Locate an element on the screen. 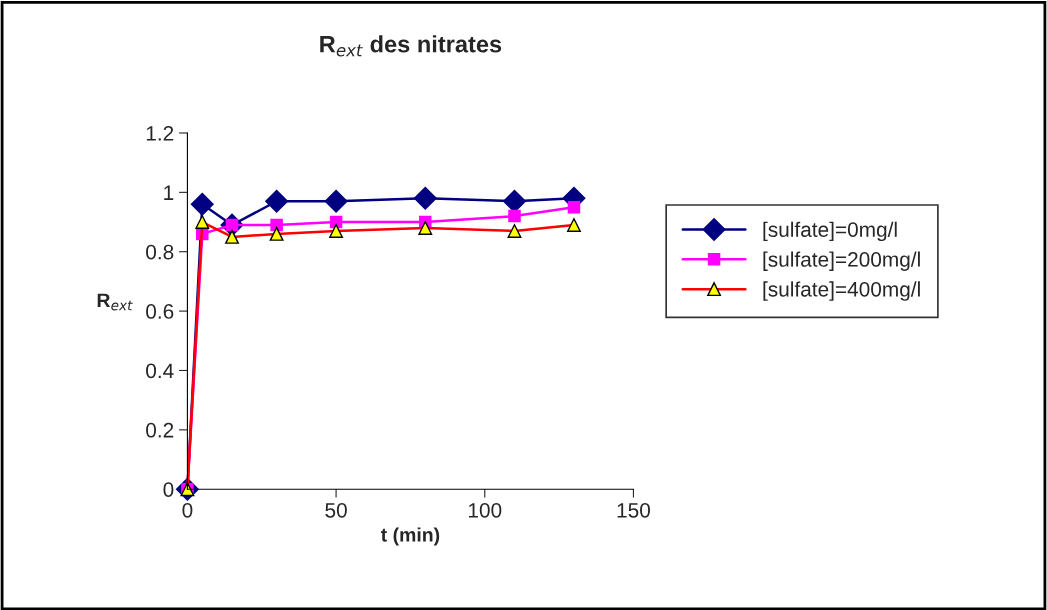  x-tick-label: 50 is located at coordinates (336, 510).